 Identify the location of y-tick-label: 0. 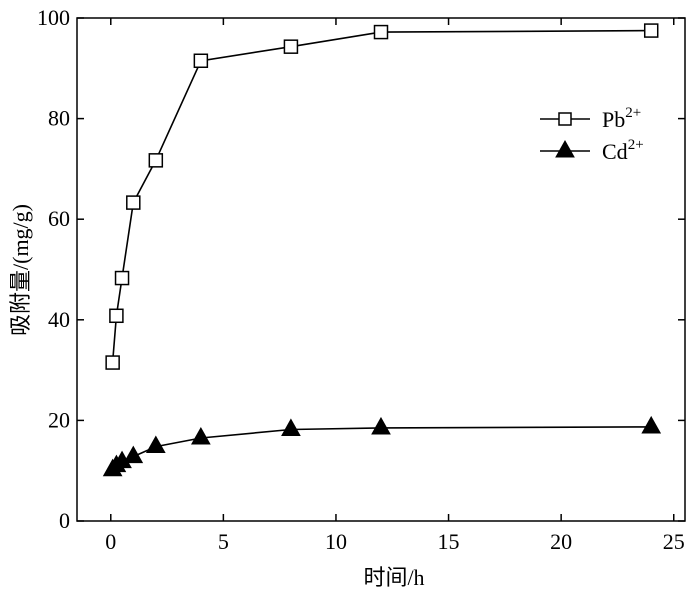
(64, 520).